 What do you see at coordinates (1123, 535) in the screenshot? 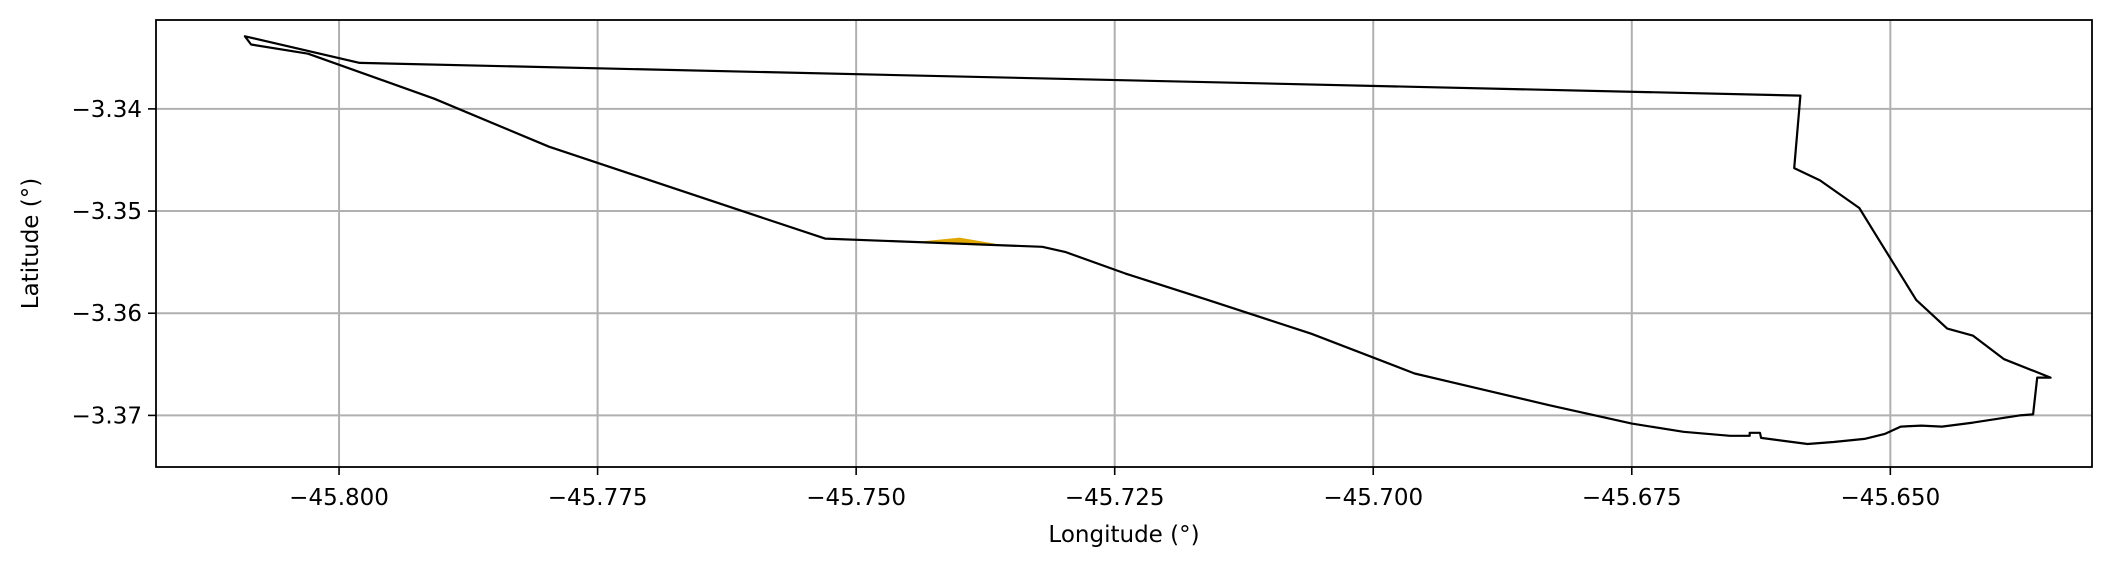
I see `x-axis-label: Longitude (°)` at bounding box center [1123, 535].